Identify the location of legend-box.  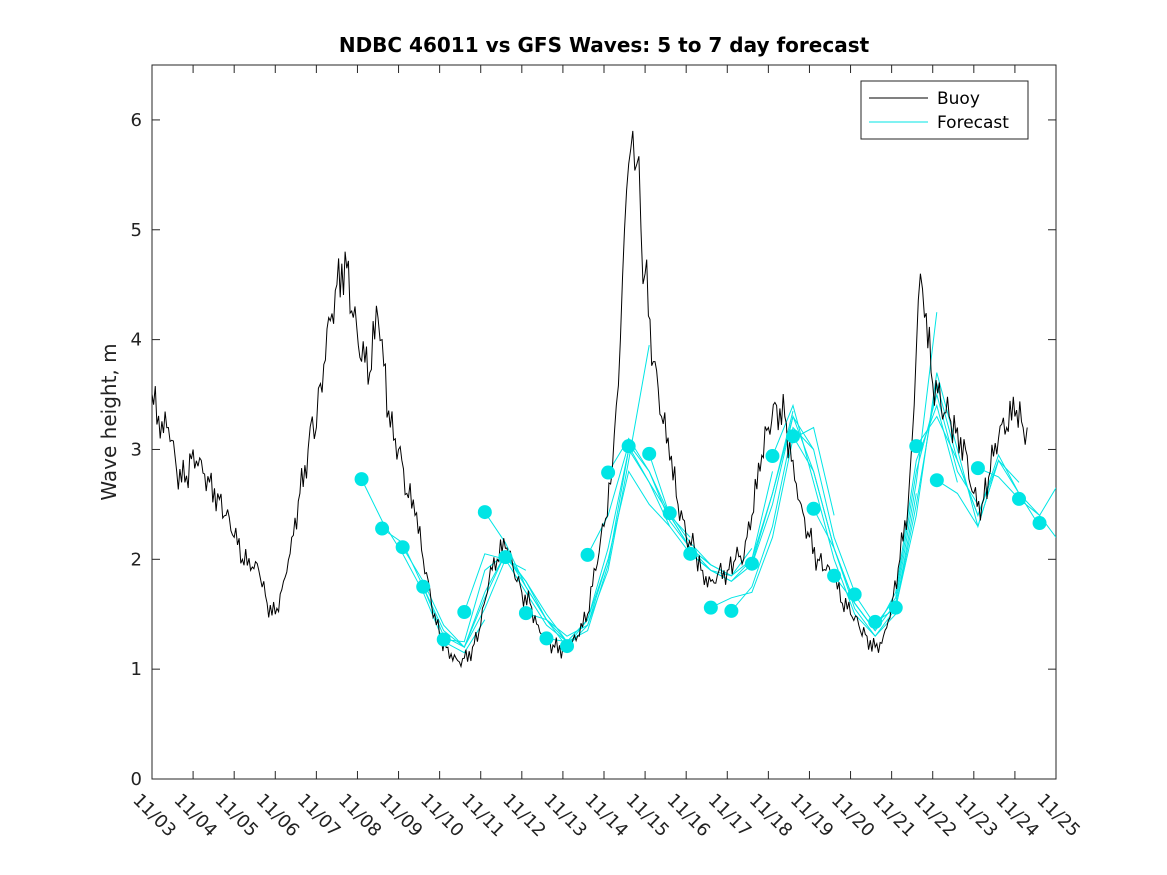
(944, 110).